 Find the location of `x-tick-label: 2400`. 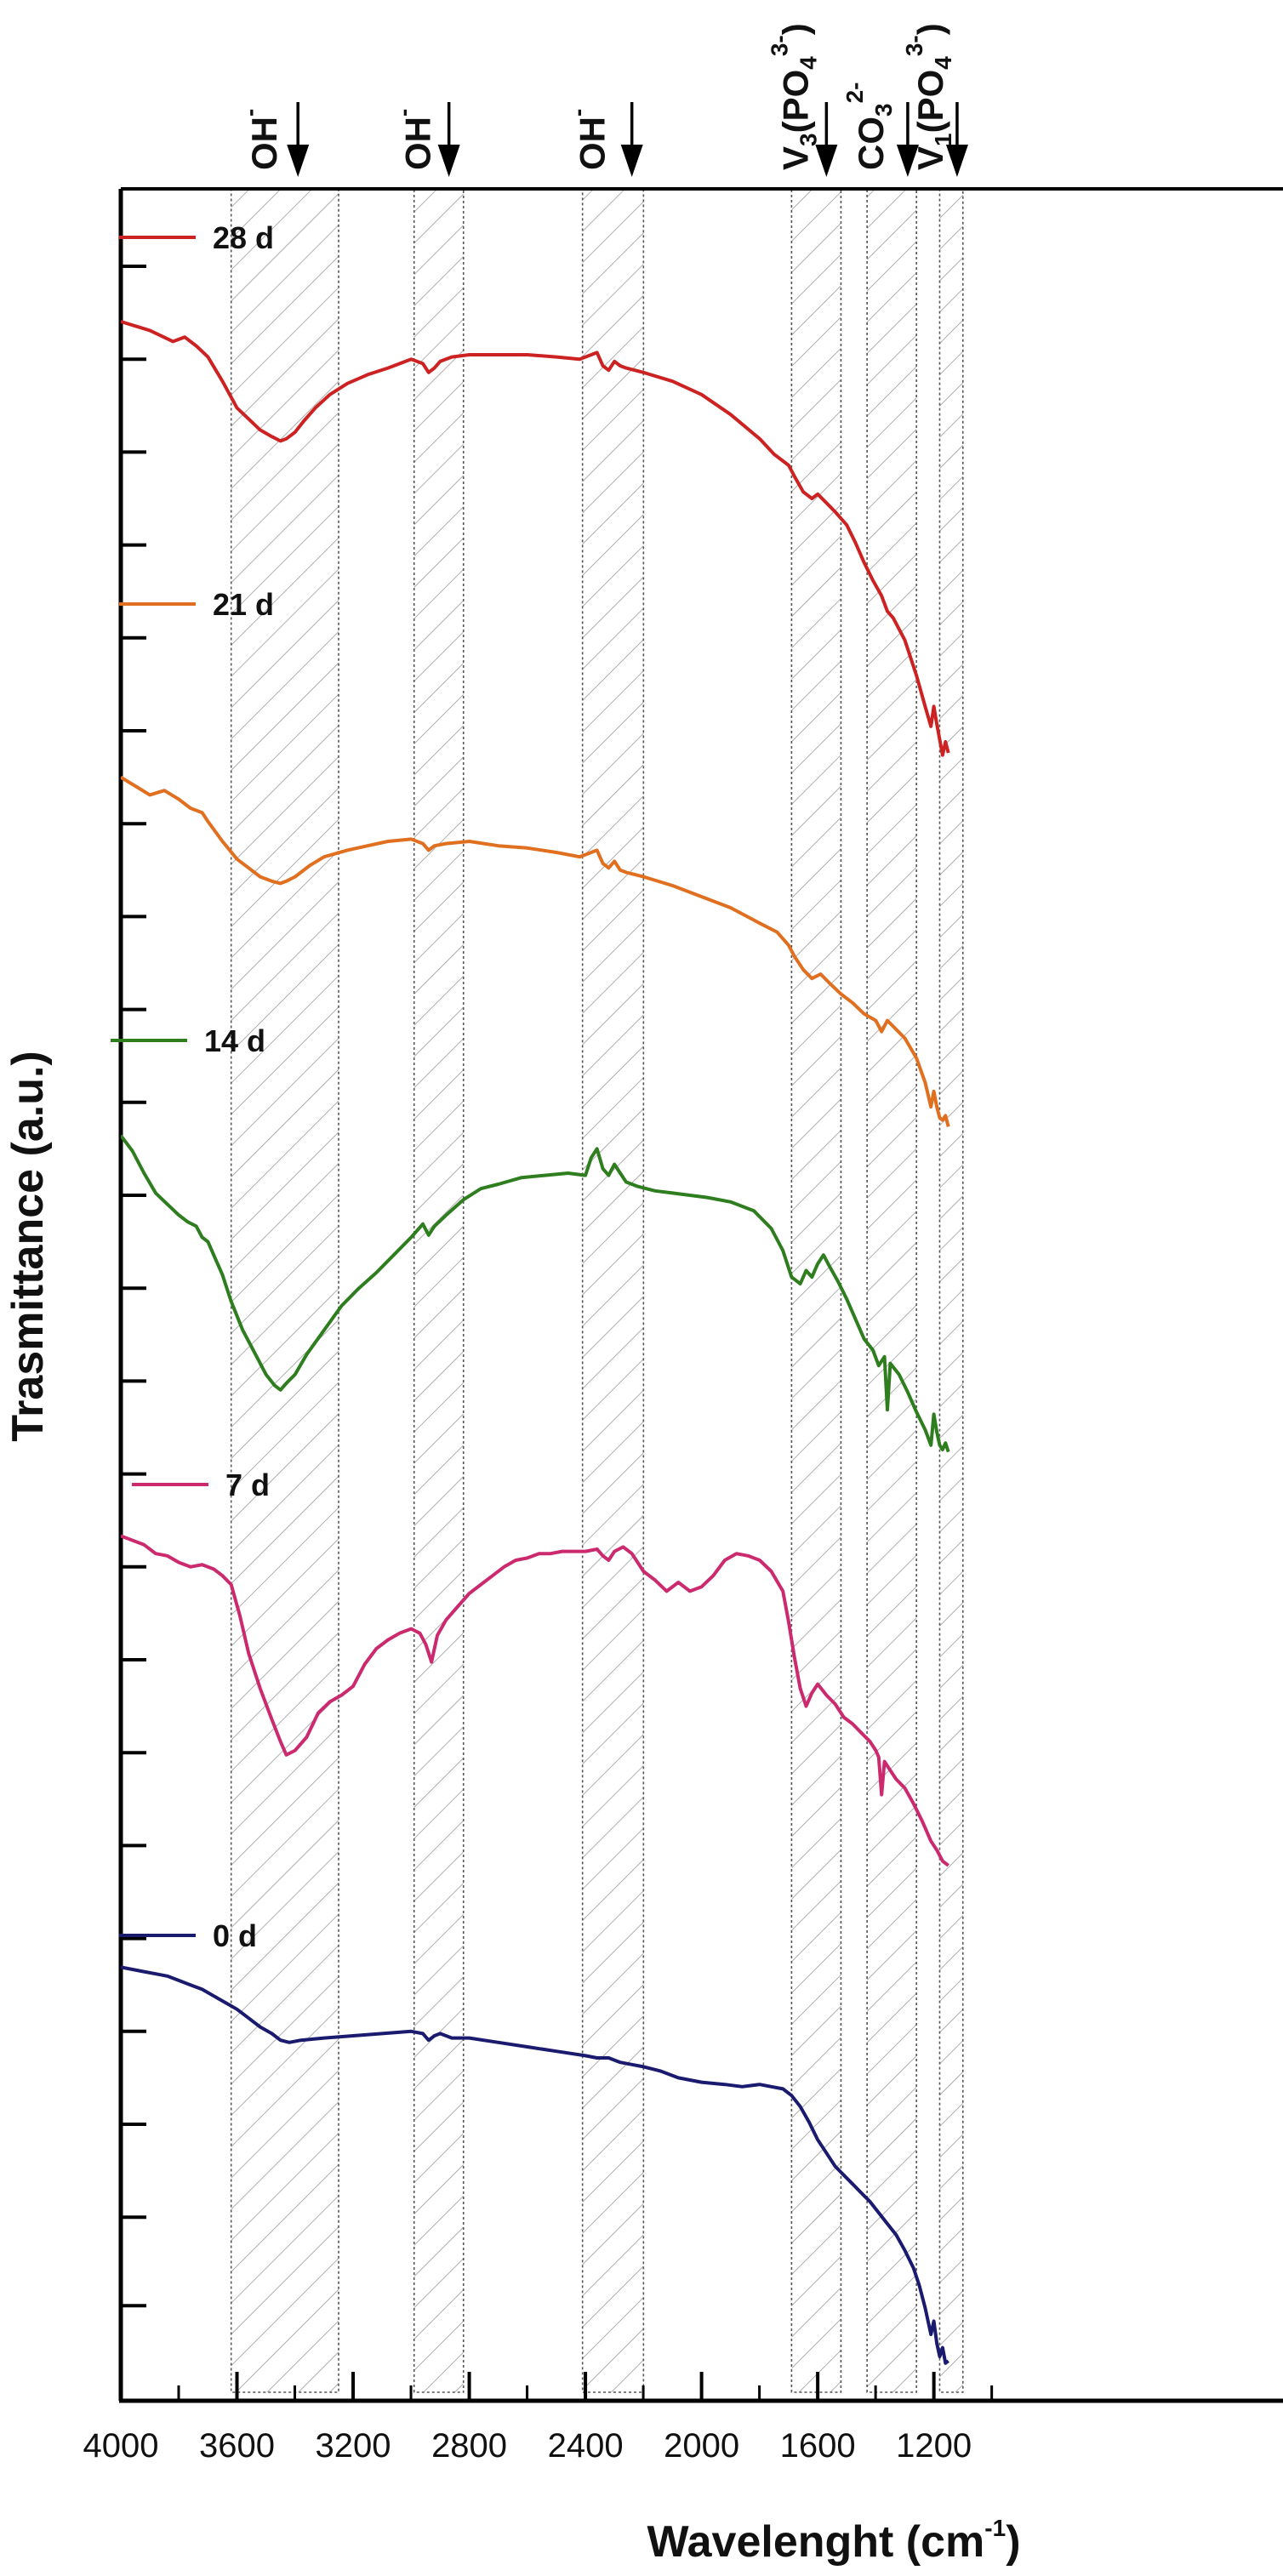

x-tick-label: 2400 is located at coordinates (586, 2446).